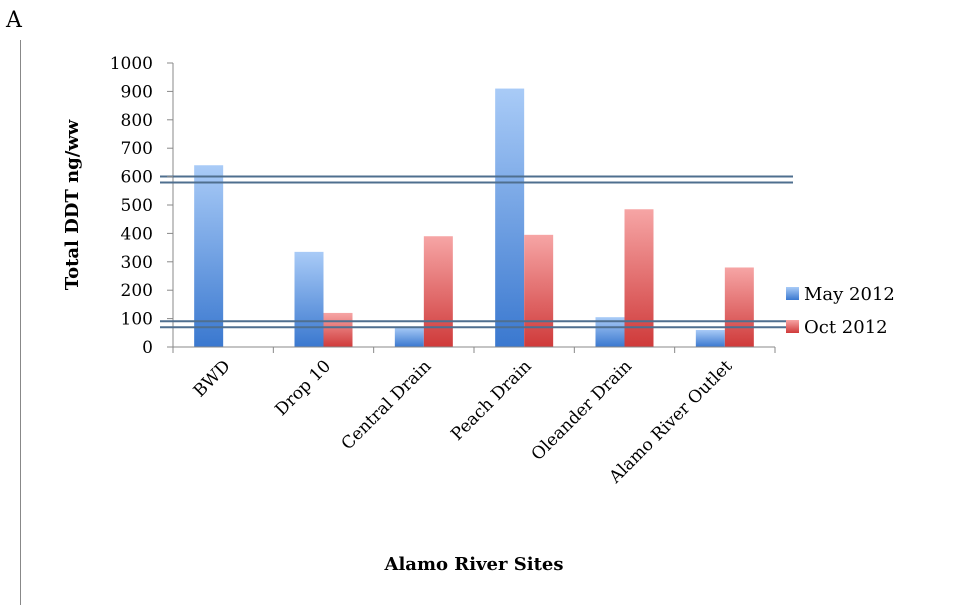 The height and width of the screenshot is (608, 963). I want to click on legend-label-0: May 2012, so click(849, 294).